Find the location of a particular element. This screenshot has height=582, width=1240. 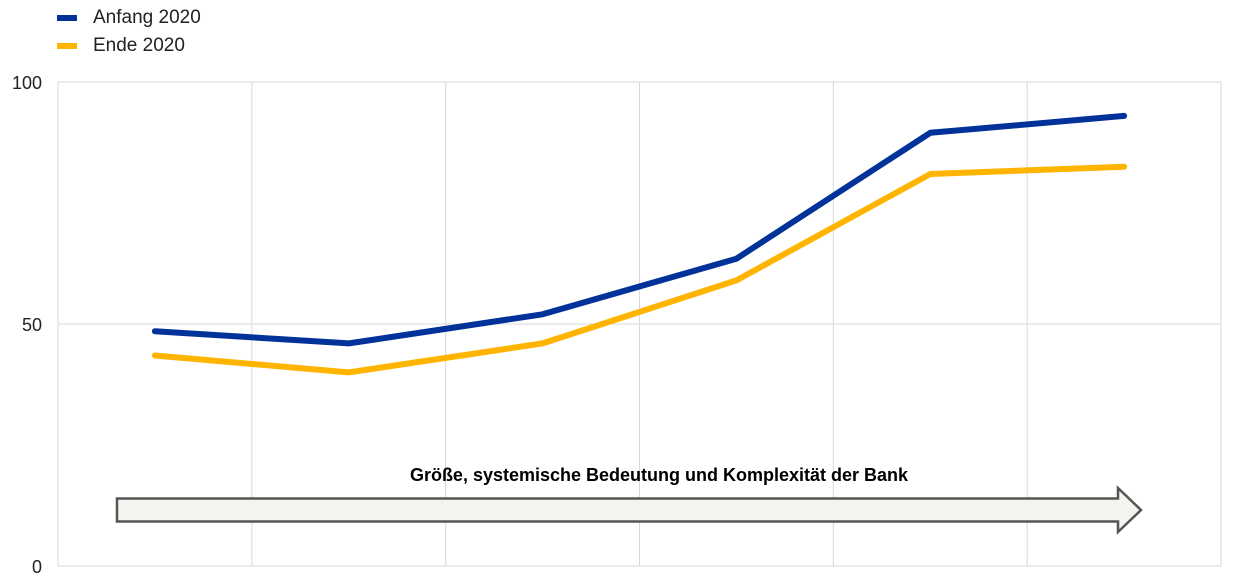

y-tick-label: 0 is located at coordinates (37, 567).